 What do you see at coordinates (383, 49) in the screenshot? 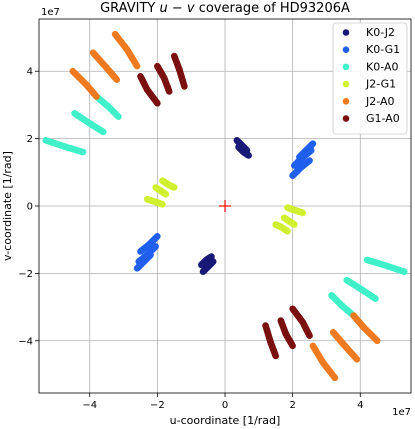
I see `legend-label: K0-G1` at bounding box center [383, 49].